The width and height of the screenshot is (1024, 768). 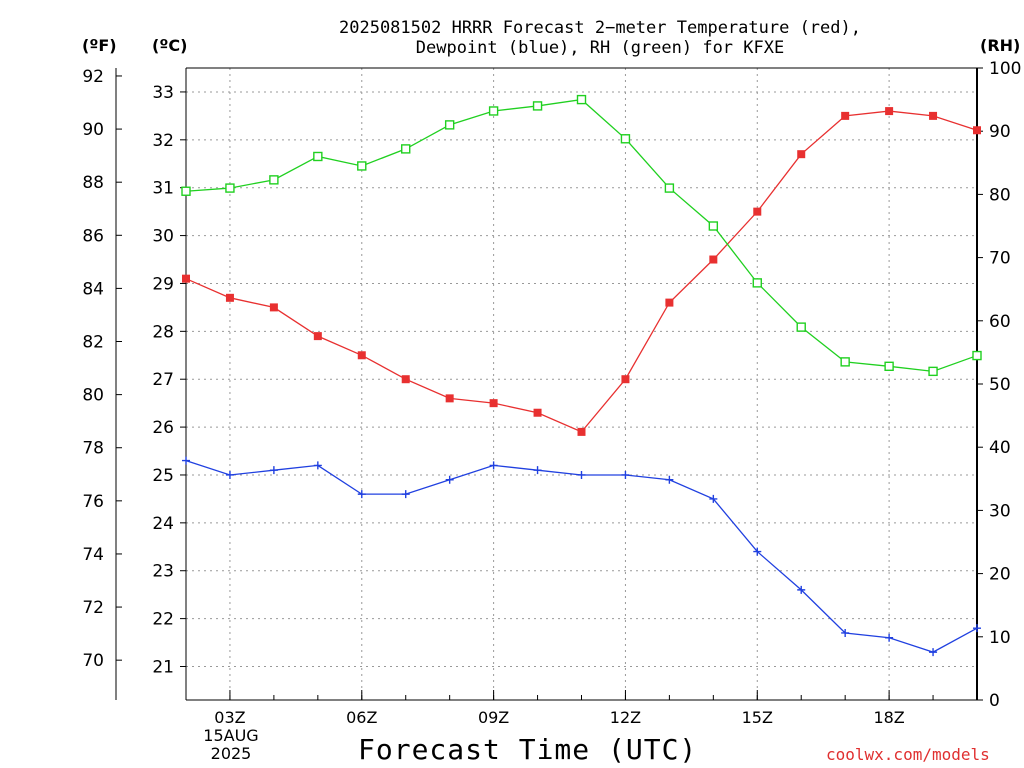 I want to click on tick-label-rh: 60, so click(x=1000, y=322).